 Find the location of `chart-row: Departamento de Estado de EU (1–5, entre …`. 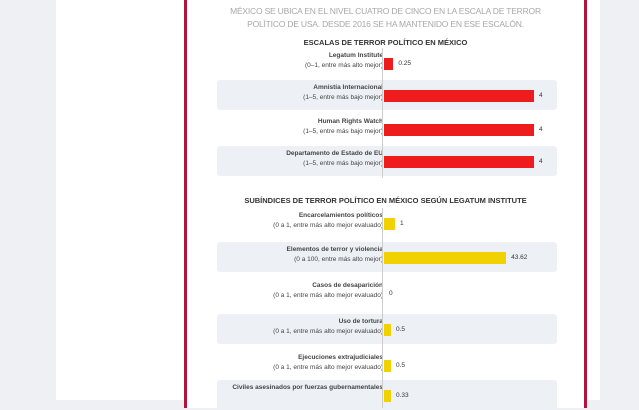

chart-row: Departamento de Estado de EU (1–5, entre … is located at coordinates (387, 161).